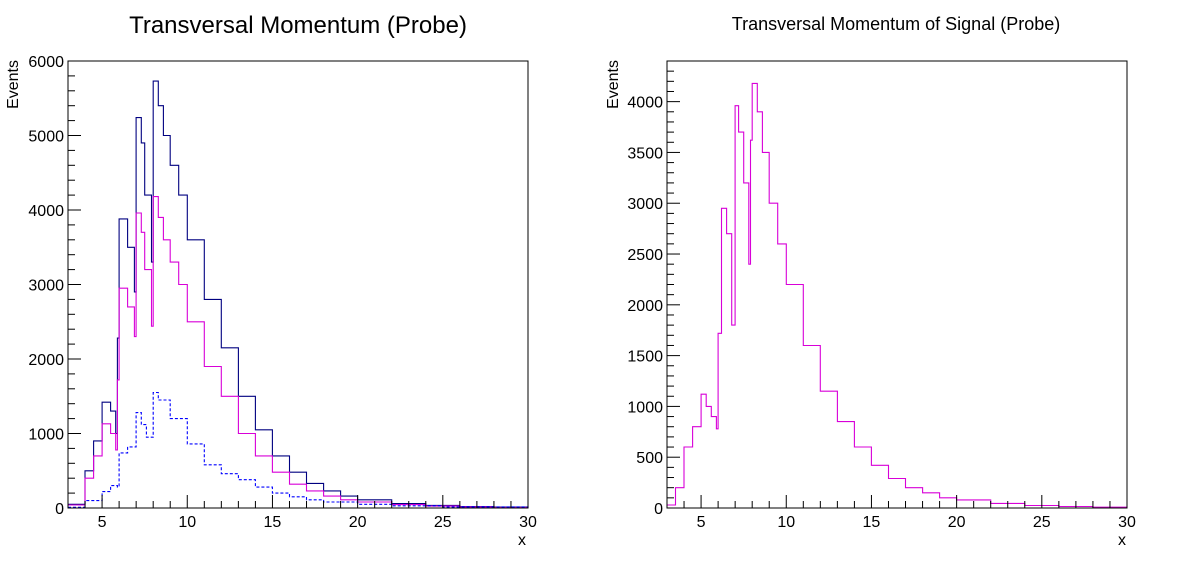 The height and width of the screenshot is (571, 1198). Describe the element at coordinates (59, 509) in the screenshot. I see `left-chart-y-tick-label: 0` at that location.